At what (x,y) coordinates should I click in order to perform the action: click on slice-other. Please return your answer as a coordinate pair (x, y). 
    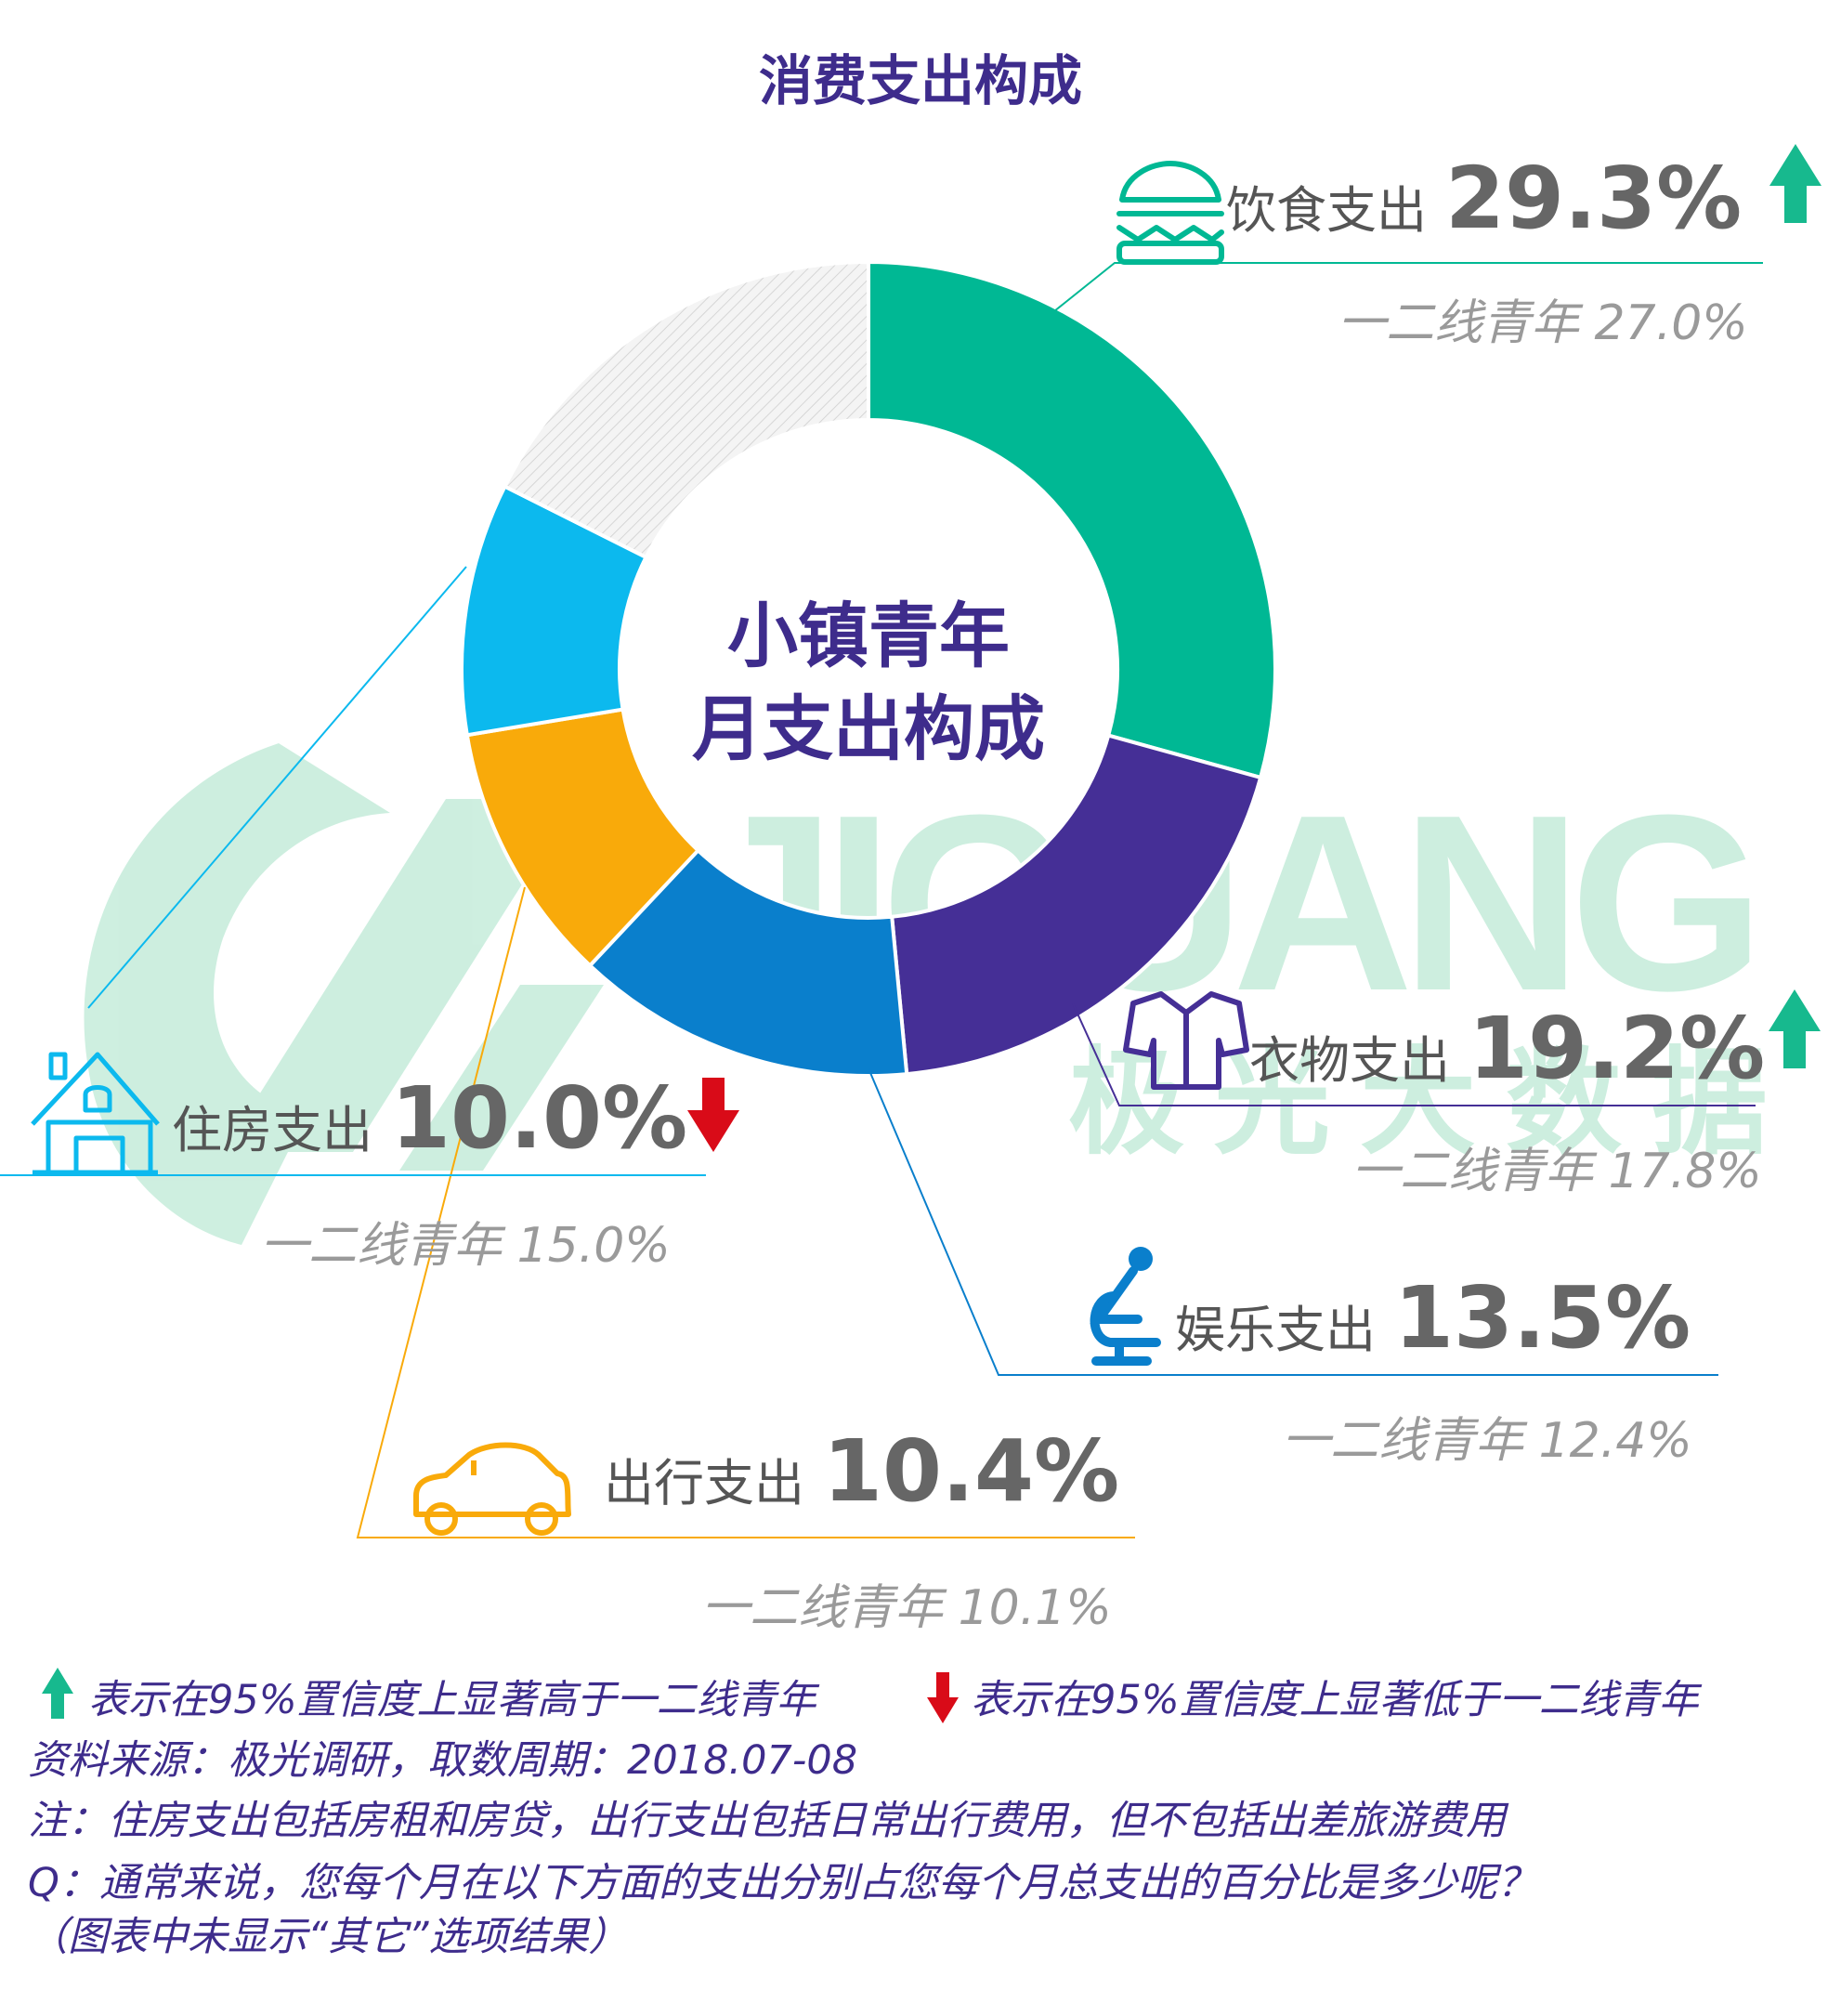
    Looking at the image, I should click on (686, 409).